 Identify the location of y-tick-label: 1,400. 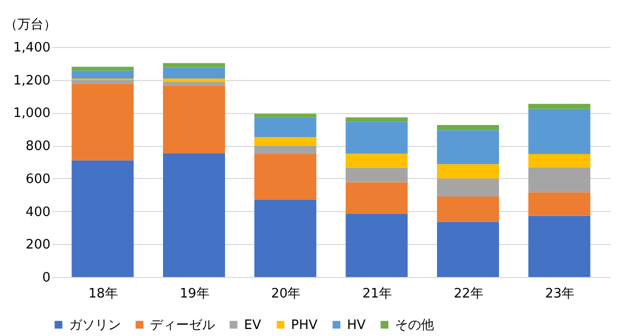
(31, 48).